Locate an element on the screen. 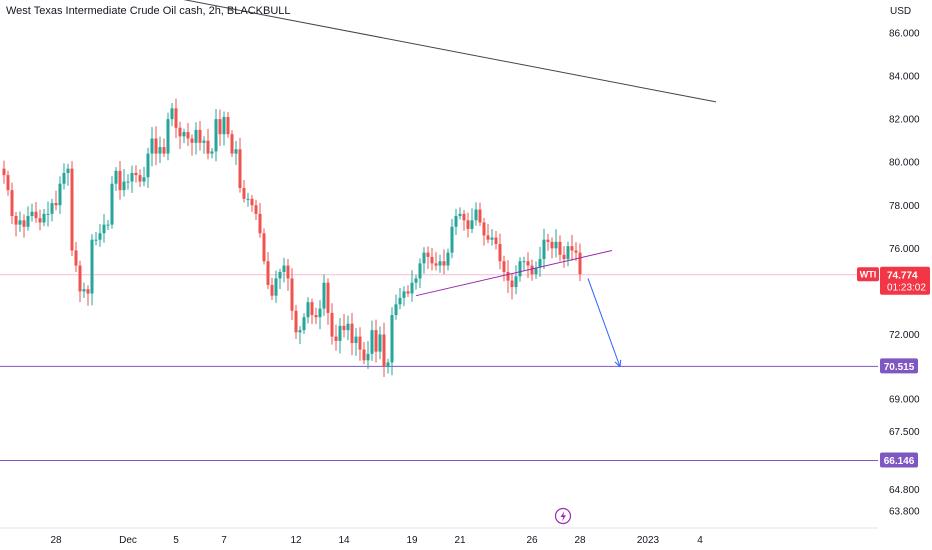  svg-text: WTI is located at coordinates (868, 275).